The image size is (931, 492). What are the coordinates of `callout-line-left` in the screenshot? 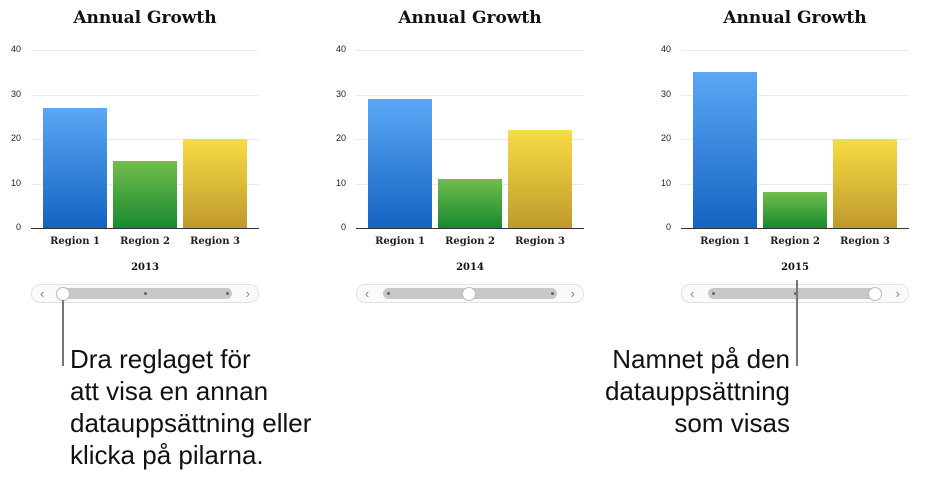 It's located at (63, 333).